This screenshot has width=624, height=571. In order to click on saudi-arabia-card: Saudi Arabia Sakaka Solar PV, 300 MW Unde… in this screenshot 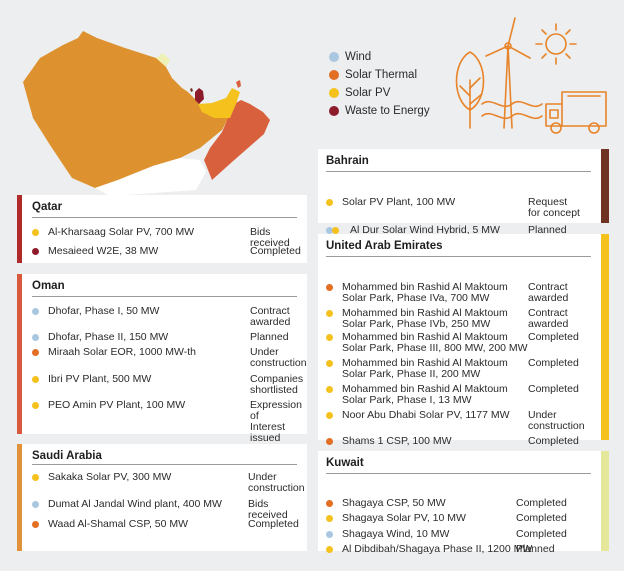, I will do `click(162, 497)`.